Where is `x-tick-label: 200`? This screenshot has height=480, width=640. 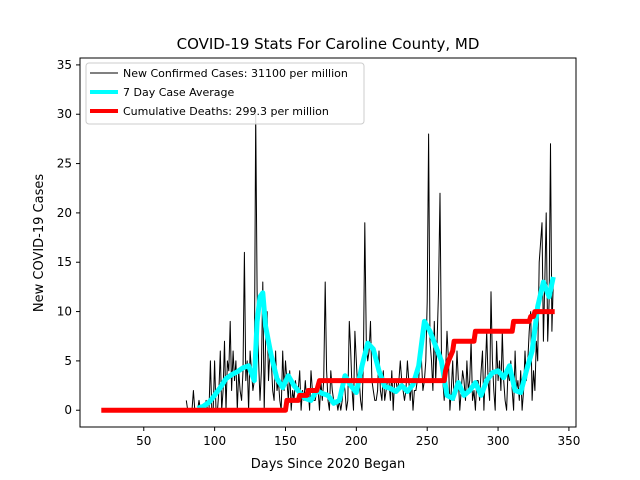 x-tick-label: 200 is located at coordinates (356, 441).